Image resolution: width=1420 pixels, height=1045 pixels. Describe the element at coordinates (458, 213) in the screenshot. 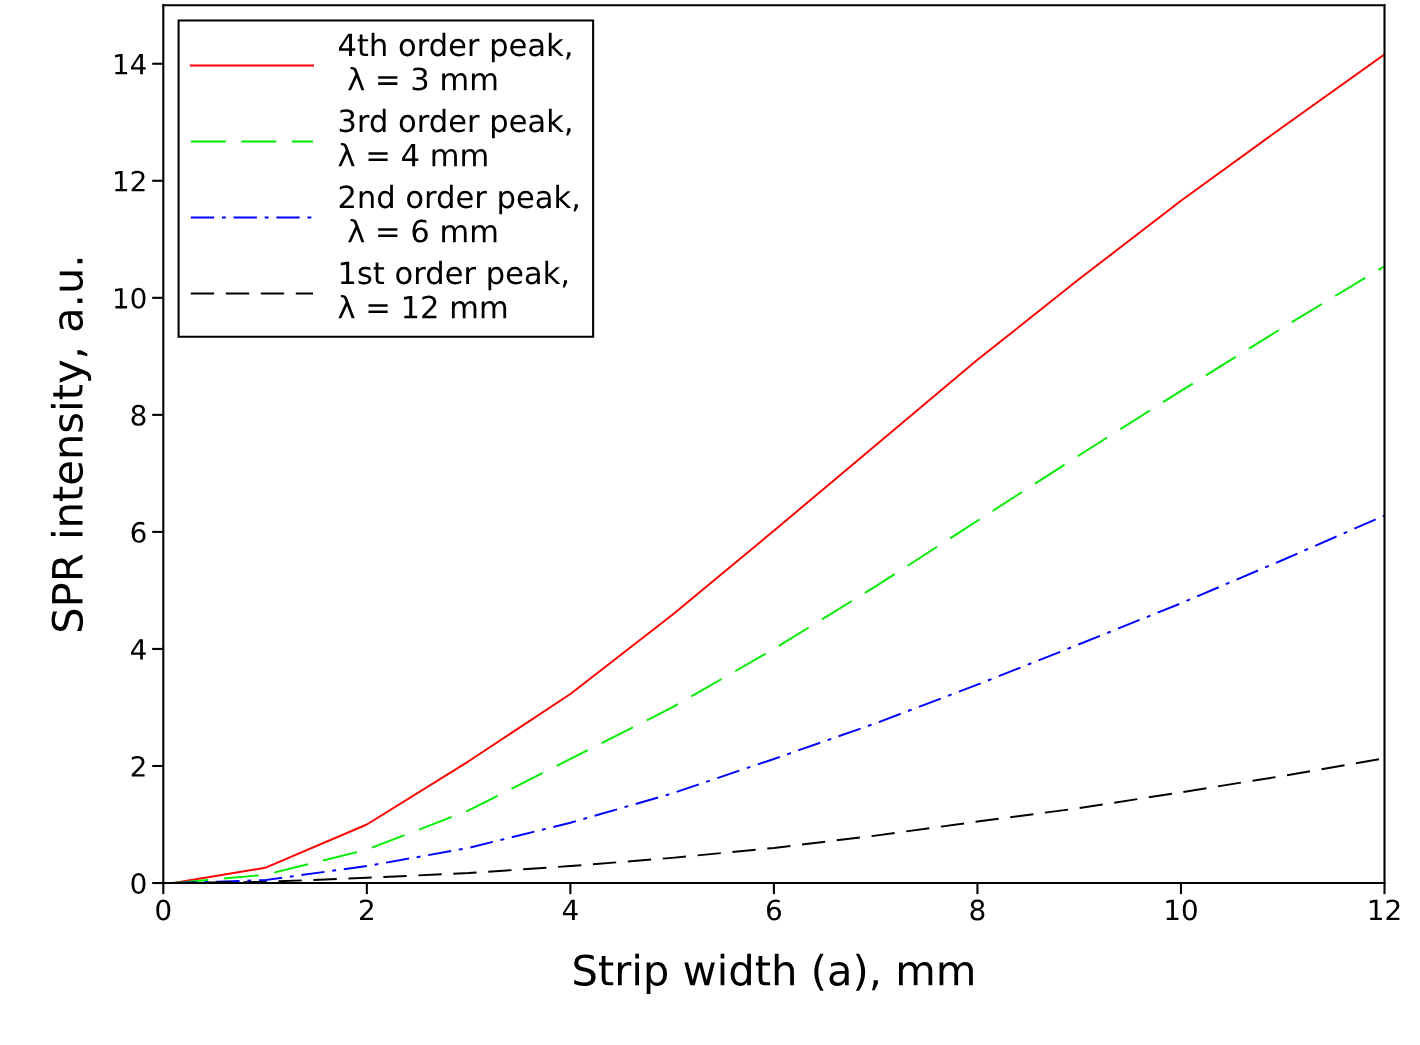

I see `legend-label: 2nd order peak, λ = 6 mm` at that location.